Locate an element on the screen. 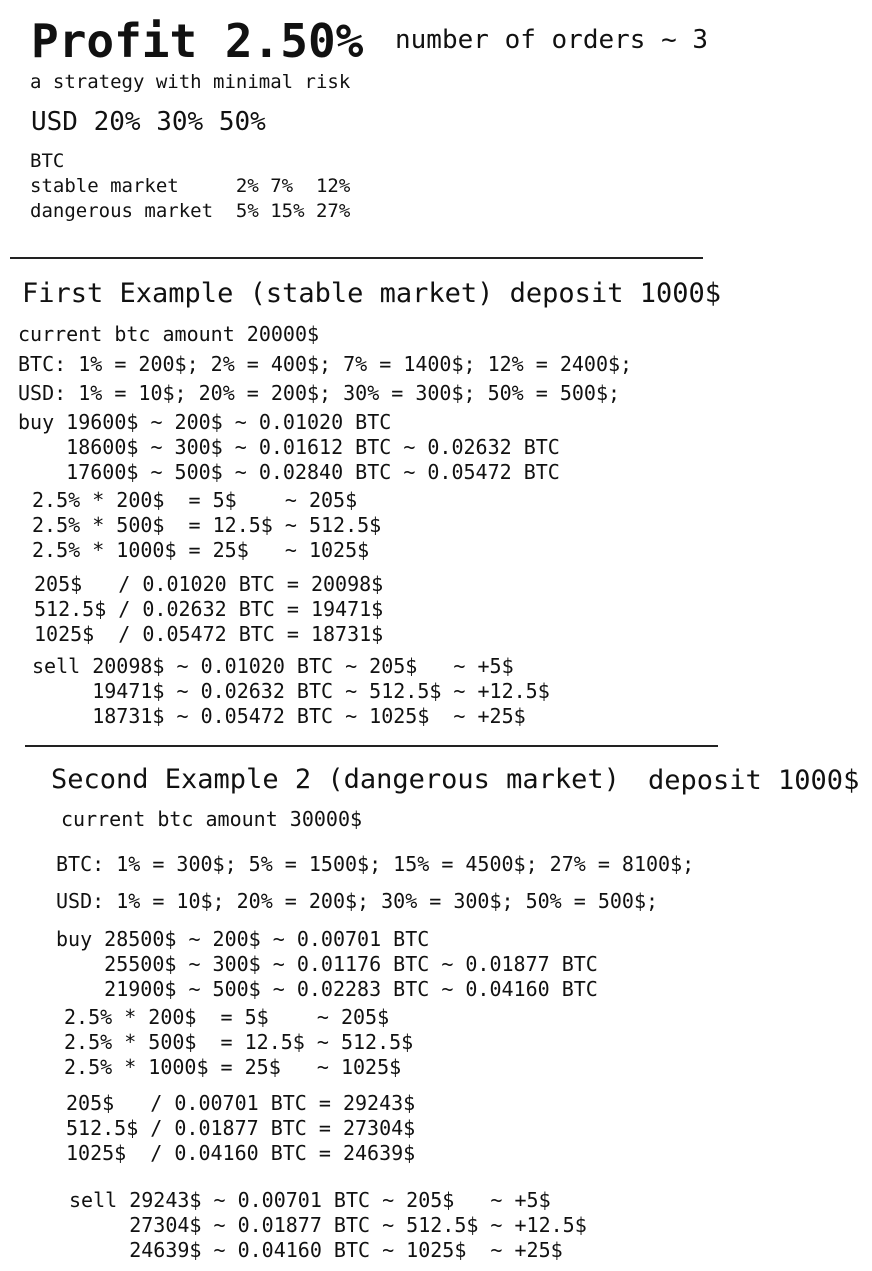  example2-current: current btc amount 30000$ is located at coordinates (212, 819).